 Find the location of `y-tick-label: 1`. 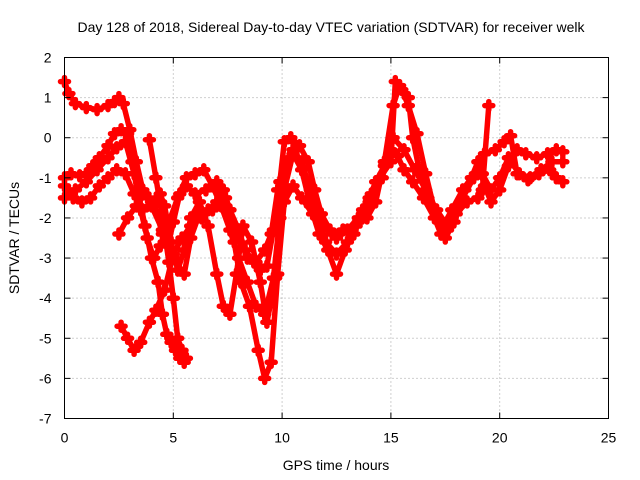

y-tick-label: 1 is located at coordinates (48, 98).